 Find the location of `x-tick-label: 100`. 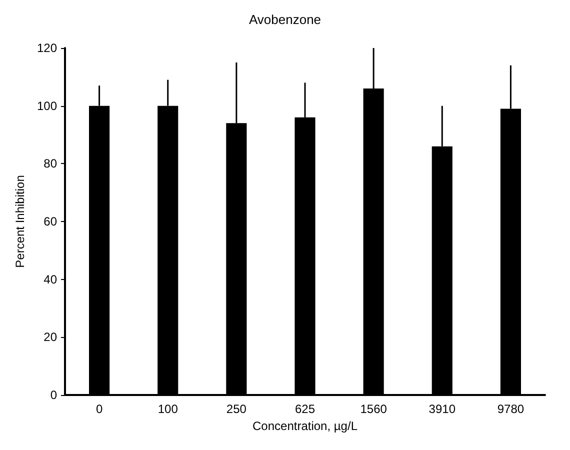

x-tick-label: 100 is located at coordinates (168, 409).